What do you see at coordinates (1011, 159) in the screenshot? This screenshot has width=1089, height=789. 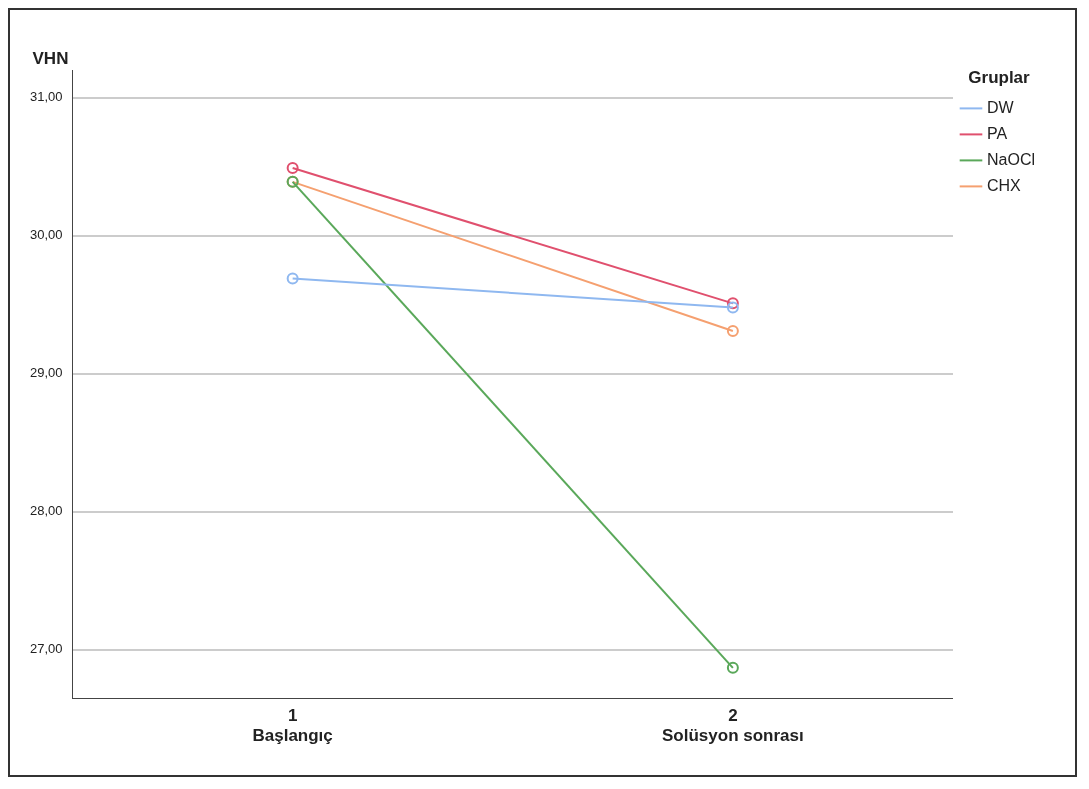 I see `legend-label: NaOCl` at bounding box center [1011, 159].